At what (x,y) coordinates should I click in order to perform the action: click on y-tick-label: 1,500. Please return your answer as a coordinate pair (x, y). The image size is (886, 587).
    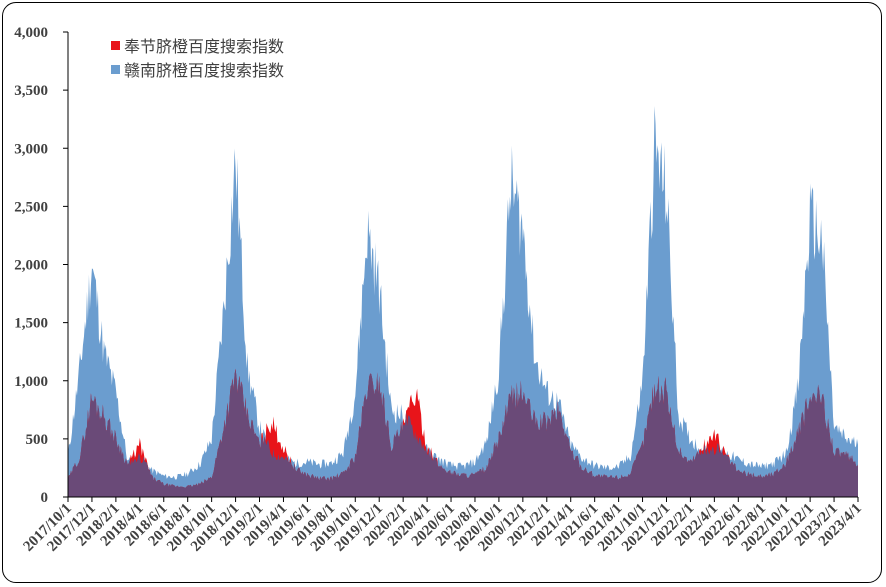
    Looking at the image, I should click on (31, 324).